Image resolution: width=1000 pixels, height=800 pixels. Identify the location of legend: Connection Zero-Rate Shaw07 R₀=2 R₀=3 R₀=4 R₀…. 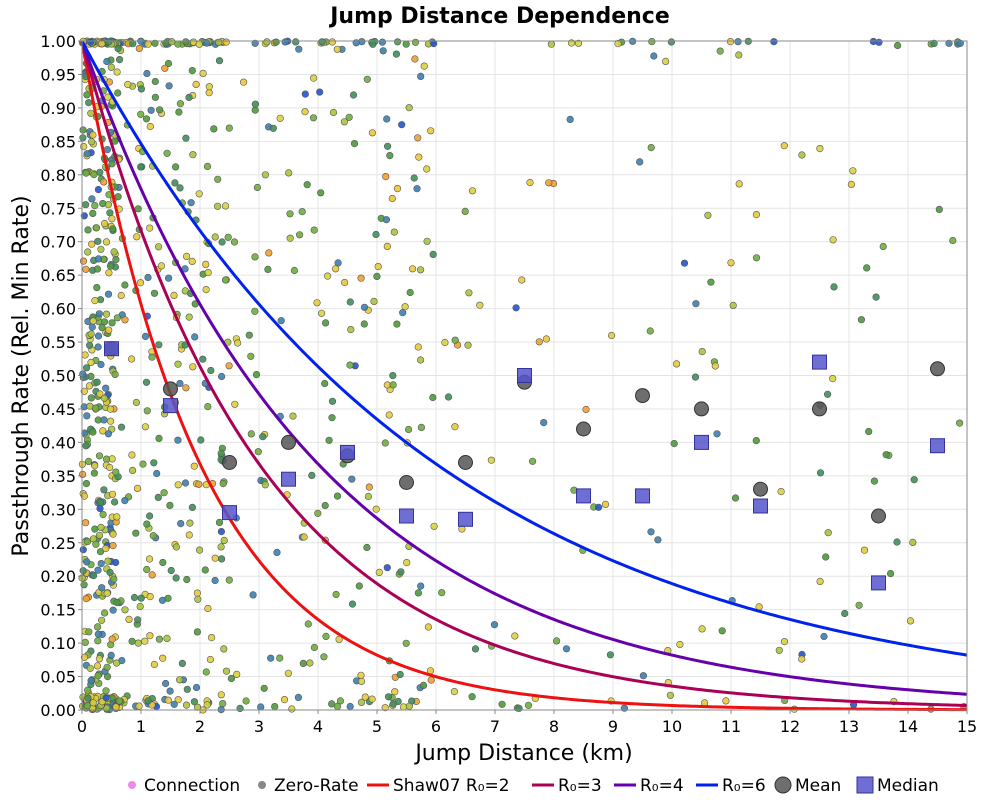
(533, 786).